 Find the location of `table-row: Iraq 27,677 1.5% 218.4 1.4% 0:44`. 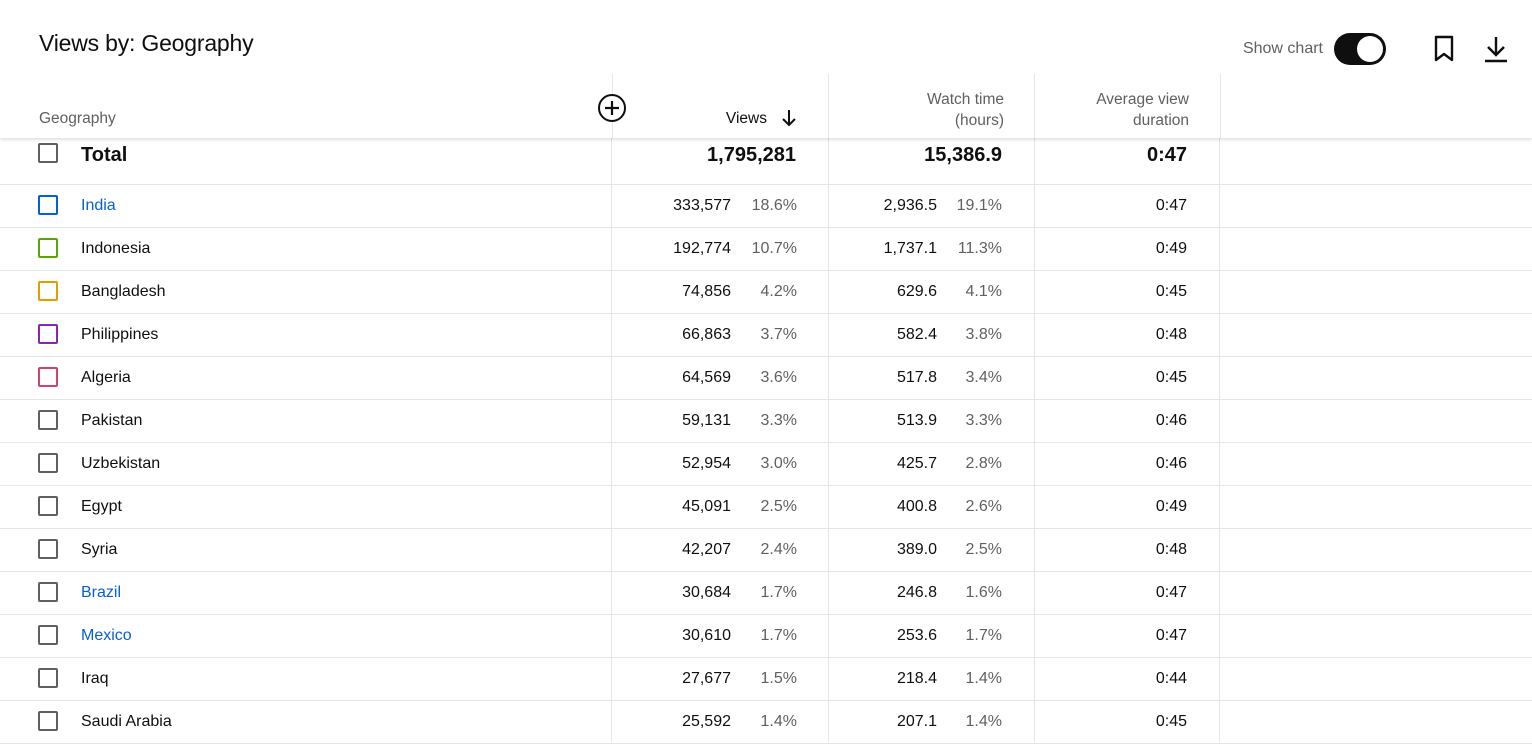

table-row: Iraq 27,677 1.5% 218.4 1.4% 0:44 is located at coordinates (766, 679).